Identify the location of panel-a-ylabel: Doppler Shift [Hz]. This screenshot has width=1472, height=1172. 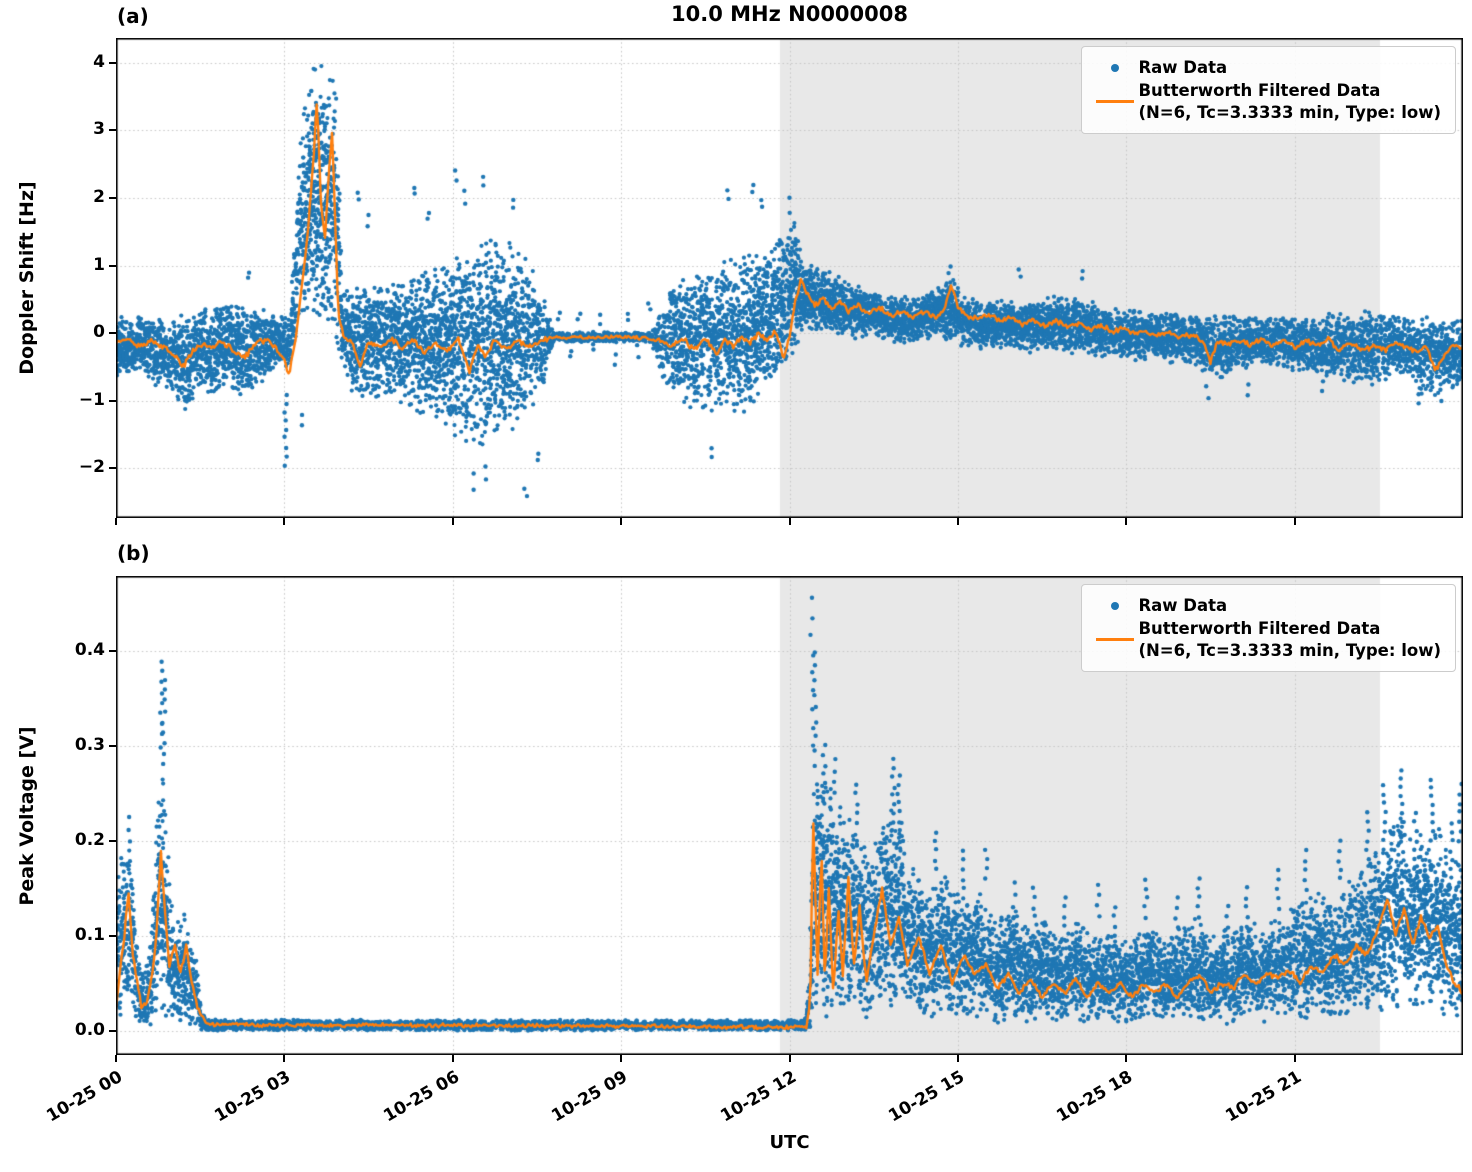
(27, 278).